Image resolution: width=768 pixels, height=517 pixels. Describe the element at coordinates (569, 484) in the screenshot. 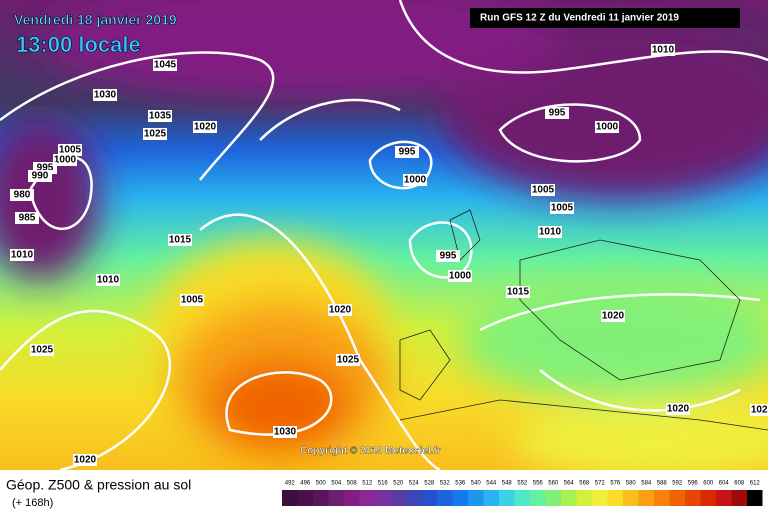

I see `scale-label: 564` at that location.